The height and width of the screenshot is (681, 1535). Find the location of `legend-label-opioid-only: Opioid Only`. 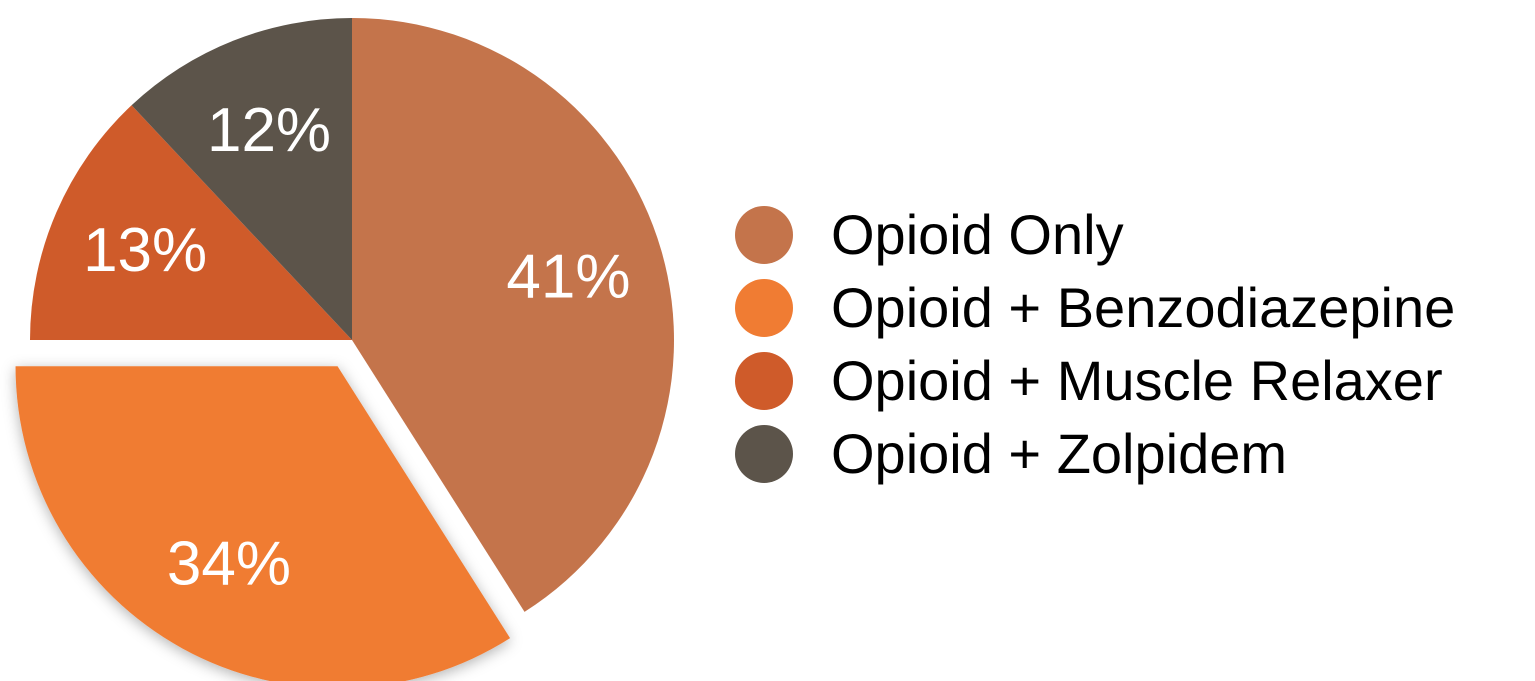

legend-label-opioid-only: Opioid Only is located at coordinates (977, 234).